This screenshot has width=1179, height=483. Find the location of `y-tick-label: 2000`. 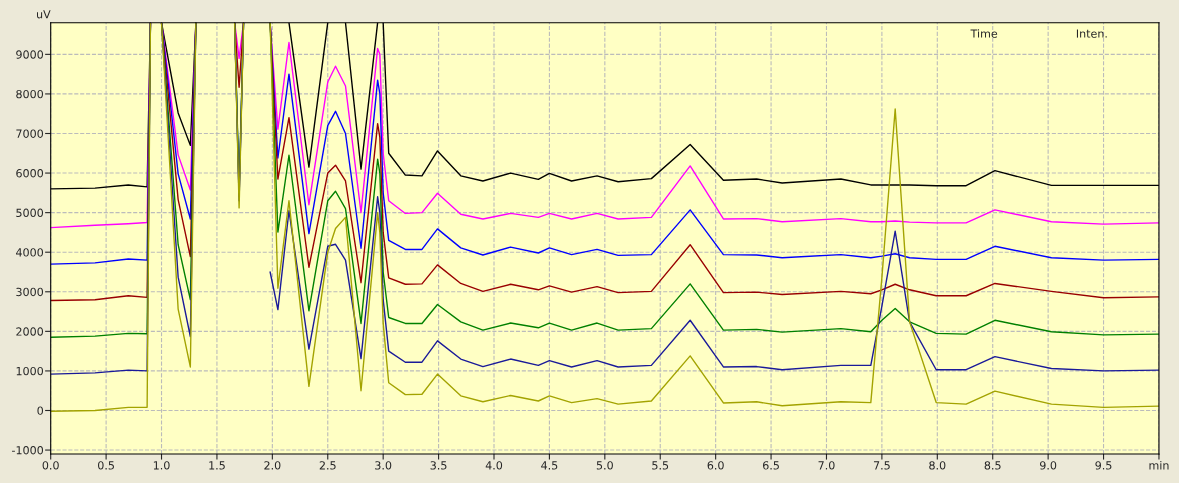

y-tick-label: 2000 is located at coordinates (30, 331).